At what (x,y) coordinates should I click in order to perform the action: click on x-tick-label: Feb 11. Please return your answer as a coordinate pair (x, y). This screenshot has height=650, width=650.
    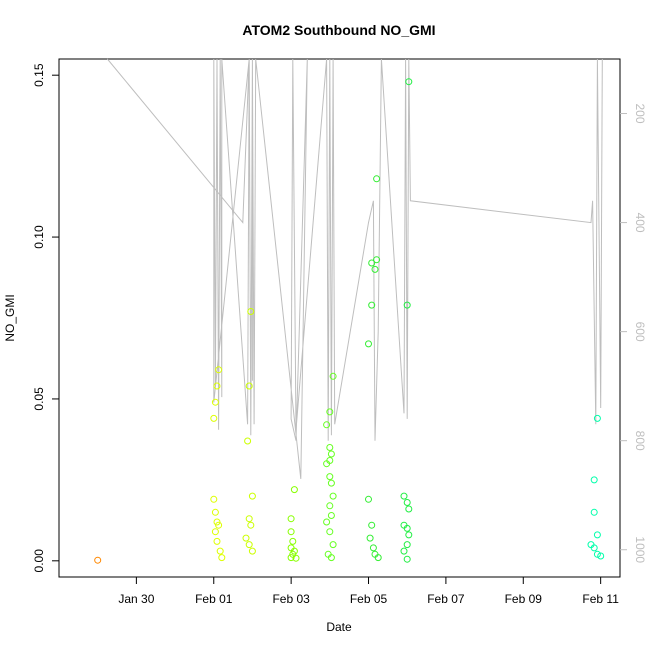
    Looking at the image, I should click on (600, 599).